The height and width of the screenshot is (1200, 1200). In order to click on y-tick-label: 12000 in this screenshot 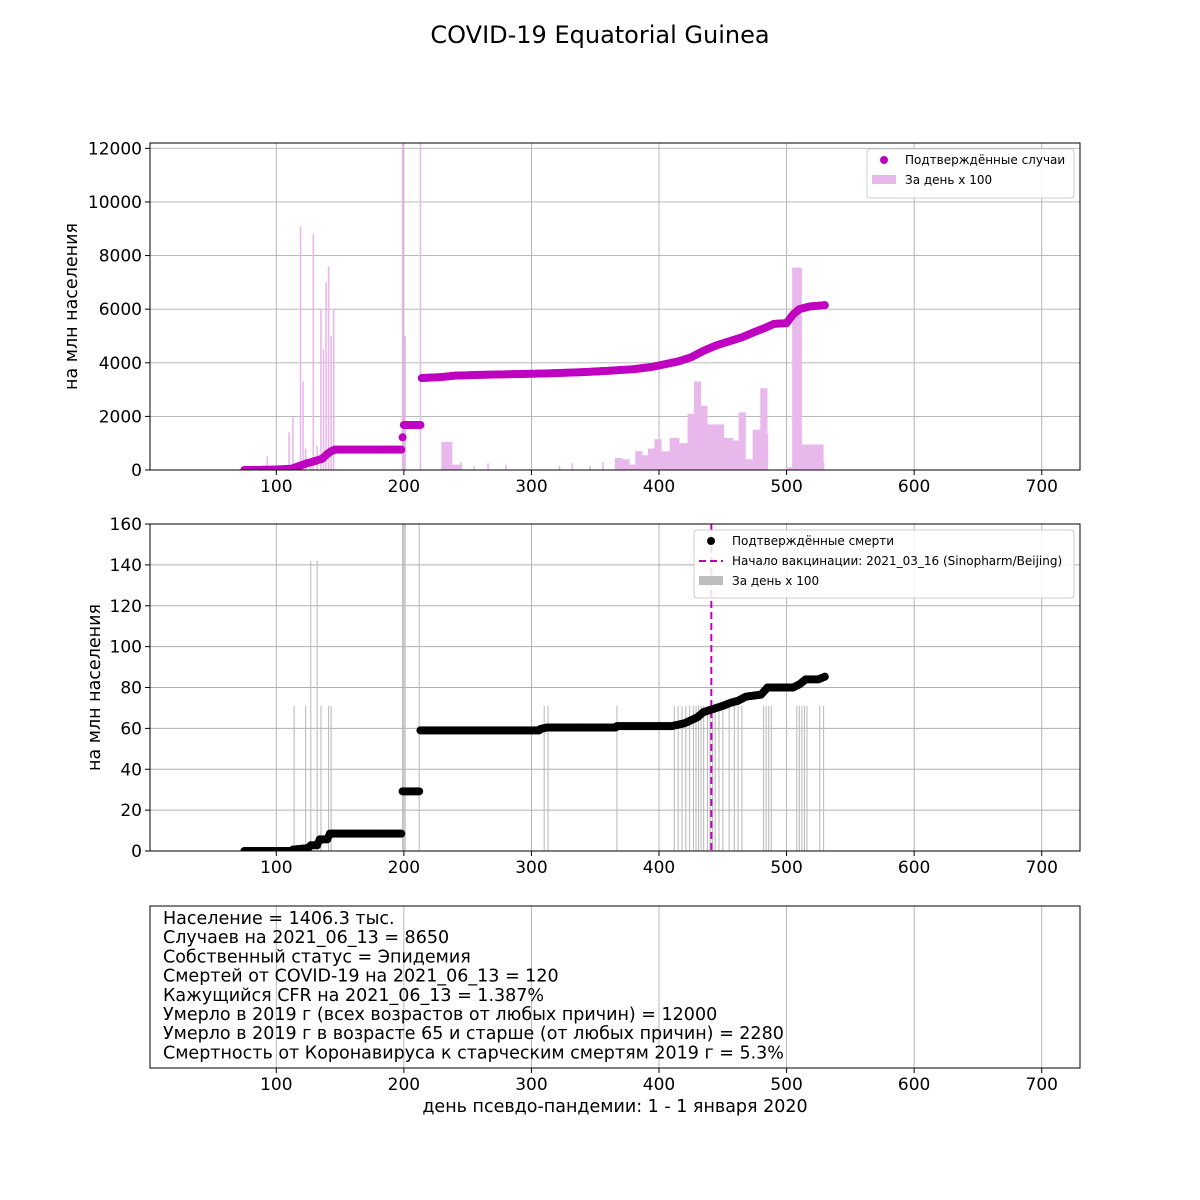, I will do `click(115, 149)`.